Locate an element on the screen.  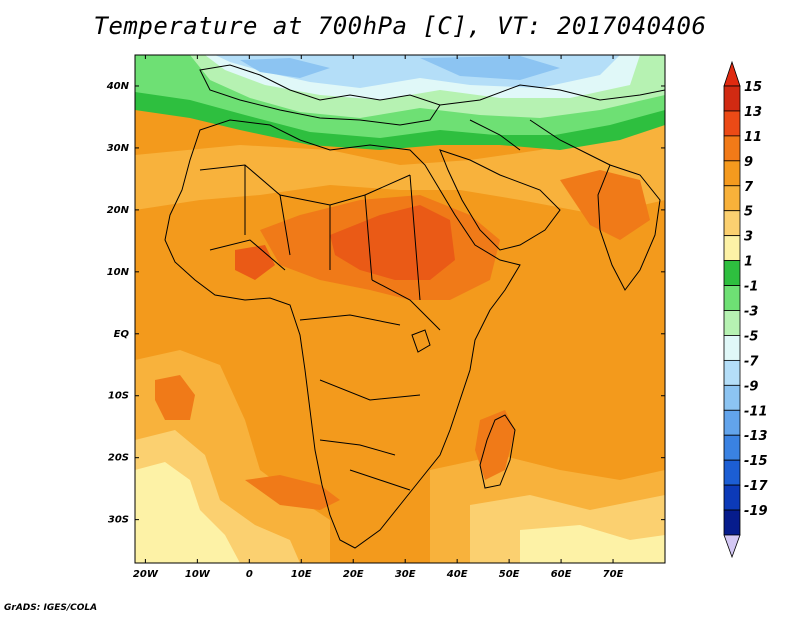
asia-borders is located at coordinates (552, 125).